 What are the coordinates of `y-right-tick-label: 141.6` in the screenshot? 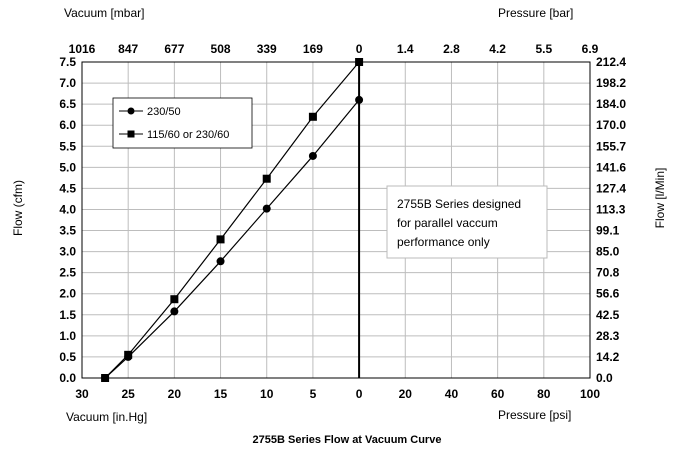 It's located at (611, 167).